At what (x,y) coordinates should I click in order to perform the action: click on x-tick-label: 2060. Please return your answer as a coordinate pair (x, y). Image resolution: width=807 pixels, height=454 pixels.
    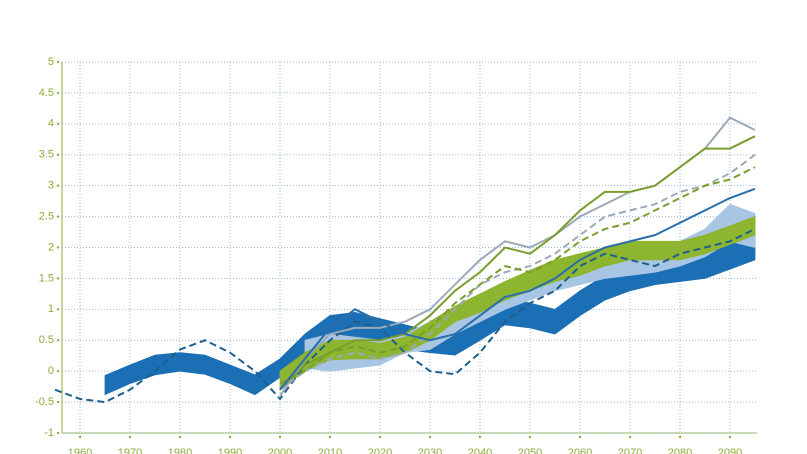
    Looking at the image, I should click on (580, 450).